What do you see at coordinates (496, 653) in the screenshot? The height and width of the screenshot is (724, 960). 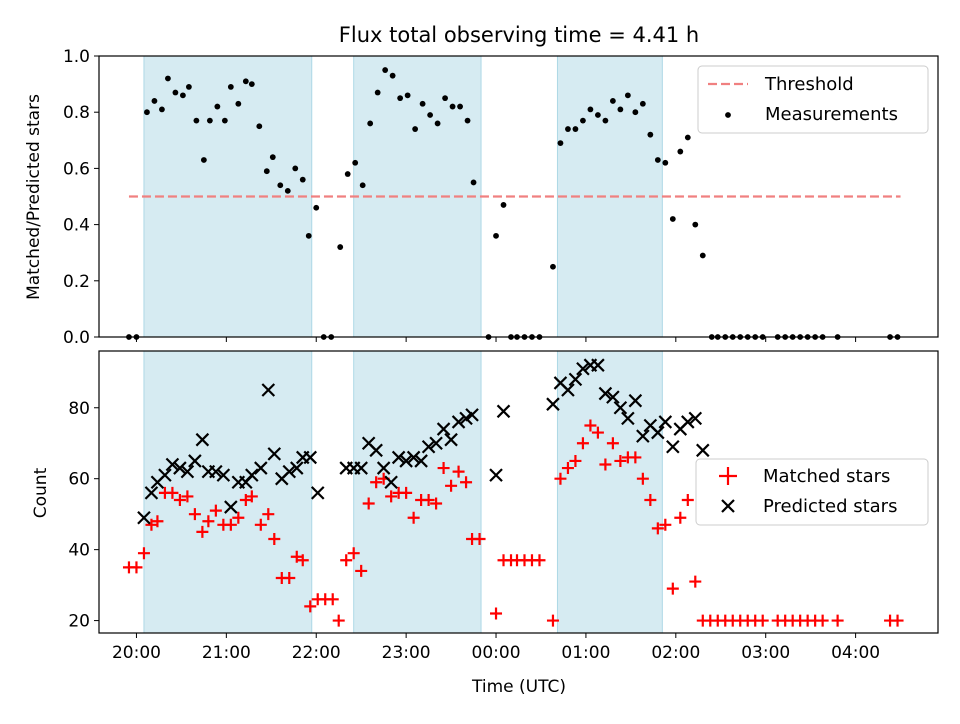 I see `x-tick-label: 00:00` at bounding box center [496, 653].